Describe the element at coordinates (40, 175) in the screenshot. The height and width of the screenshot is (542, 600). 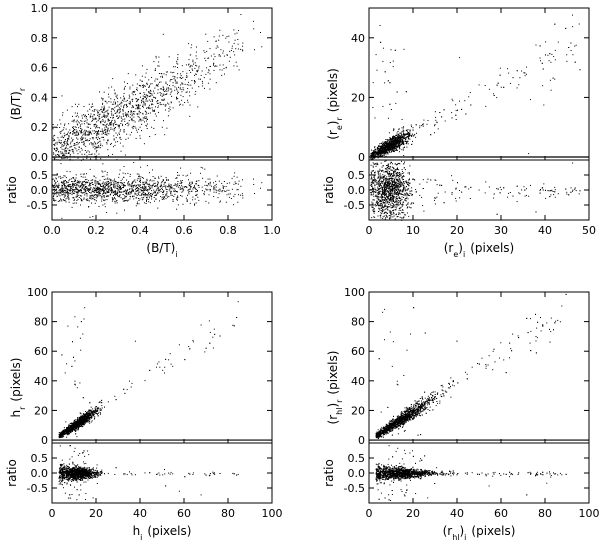
I see `ratio-y-tick-label: 0.5` at that location.